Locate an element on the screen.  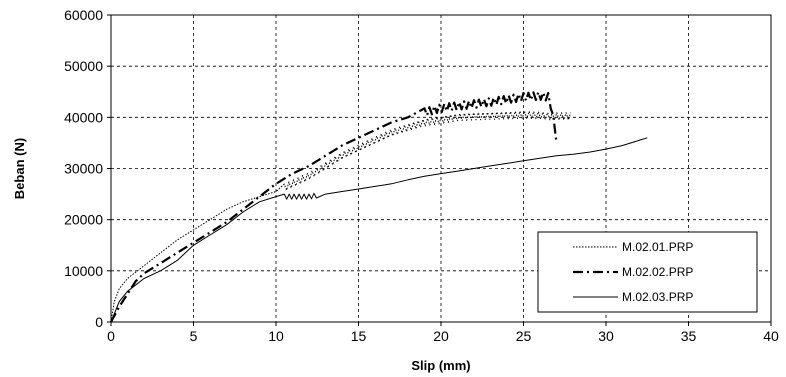
legend: M.02.01.PRP M.02.02.PRP M.02.03.PRP is located at coordinates (647, 272).